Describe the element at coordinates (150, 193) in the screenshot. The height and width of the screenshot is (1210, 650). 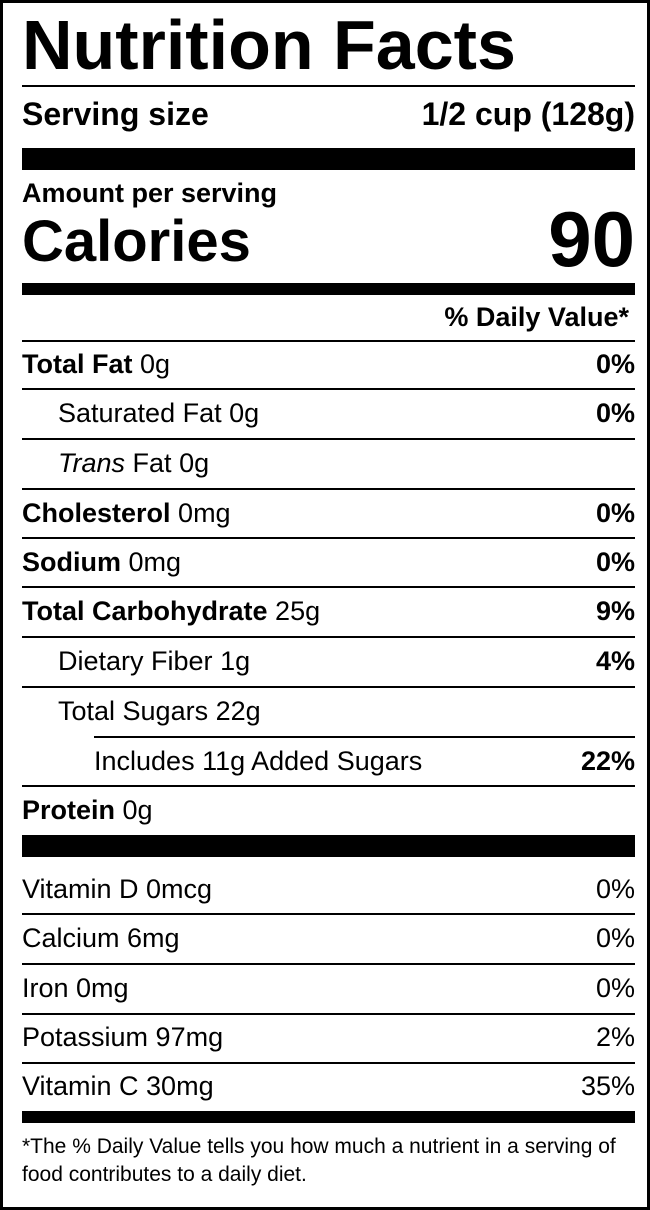
I see `amount-per-serving: Amount per serving` at that location.